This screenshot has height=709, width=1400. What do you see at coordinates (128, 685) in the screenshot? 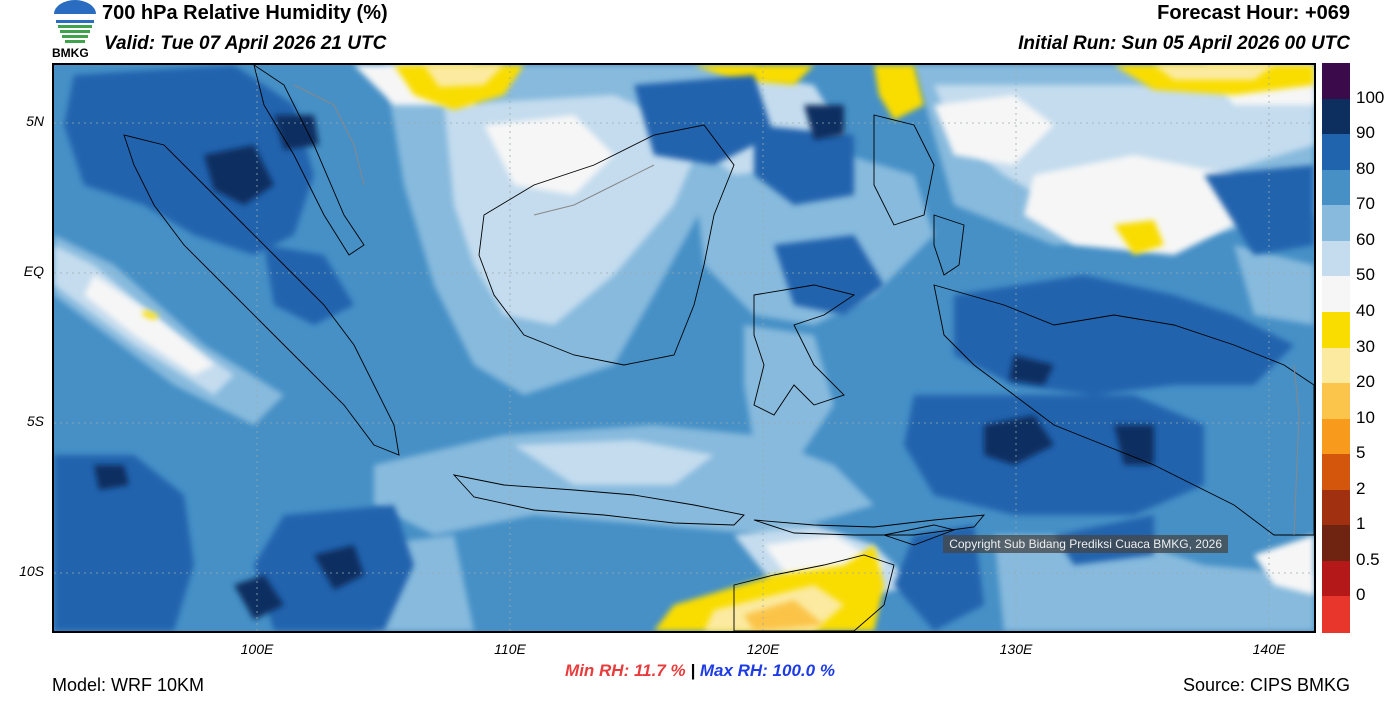
I see `model-label: Model: WRF 10KM` at bounding box center [128, 685].